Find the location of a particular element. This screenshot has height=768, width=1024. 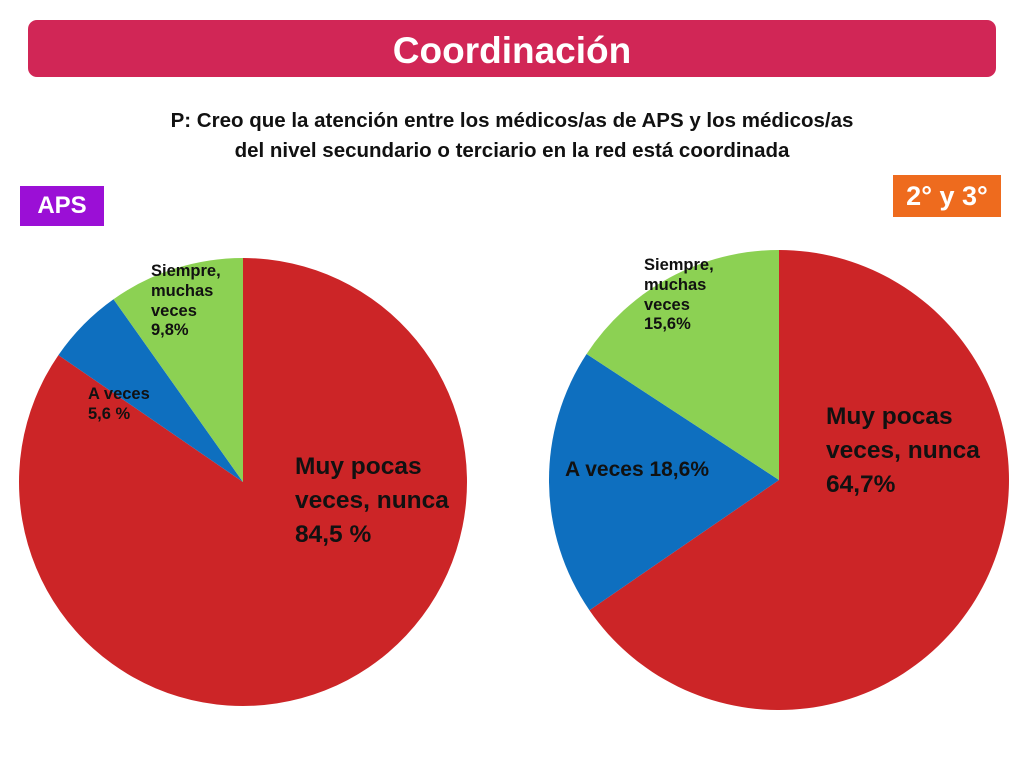

secondary-slice-a-veces is located at coordinates (664, 482).